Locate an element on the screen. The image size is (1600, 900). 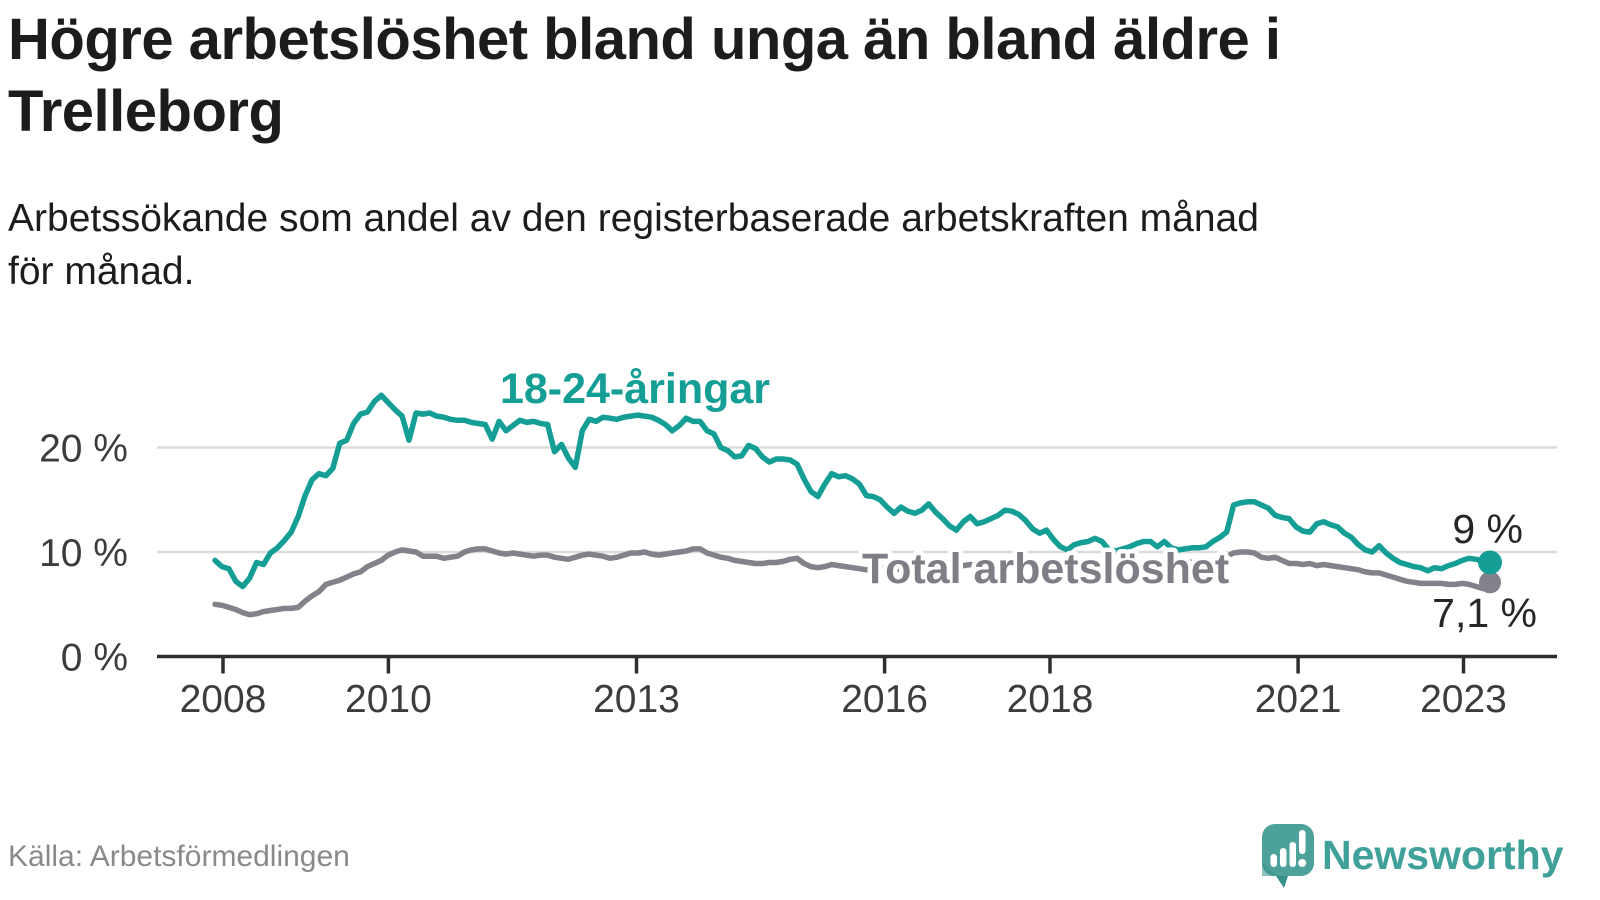
series-line-total is located at coordinates (852, 582).